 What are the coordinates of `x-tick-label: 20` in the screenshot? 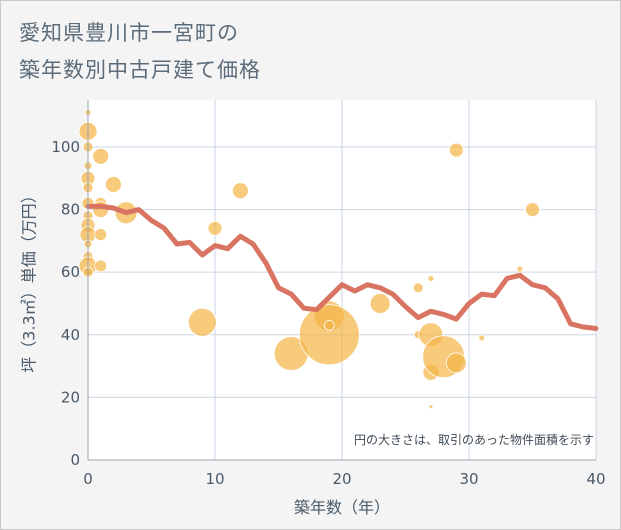 It's located at (341, 479).